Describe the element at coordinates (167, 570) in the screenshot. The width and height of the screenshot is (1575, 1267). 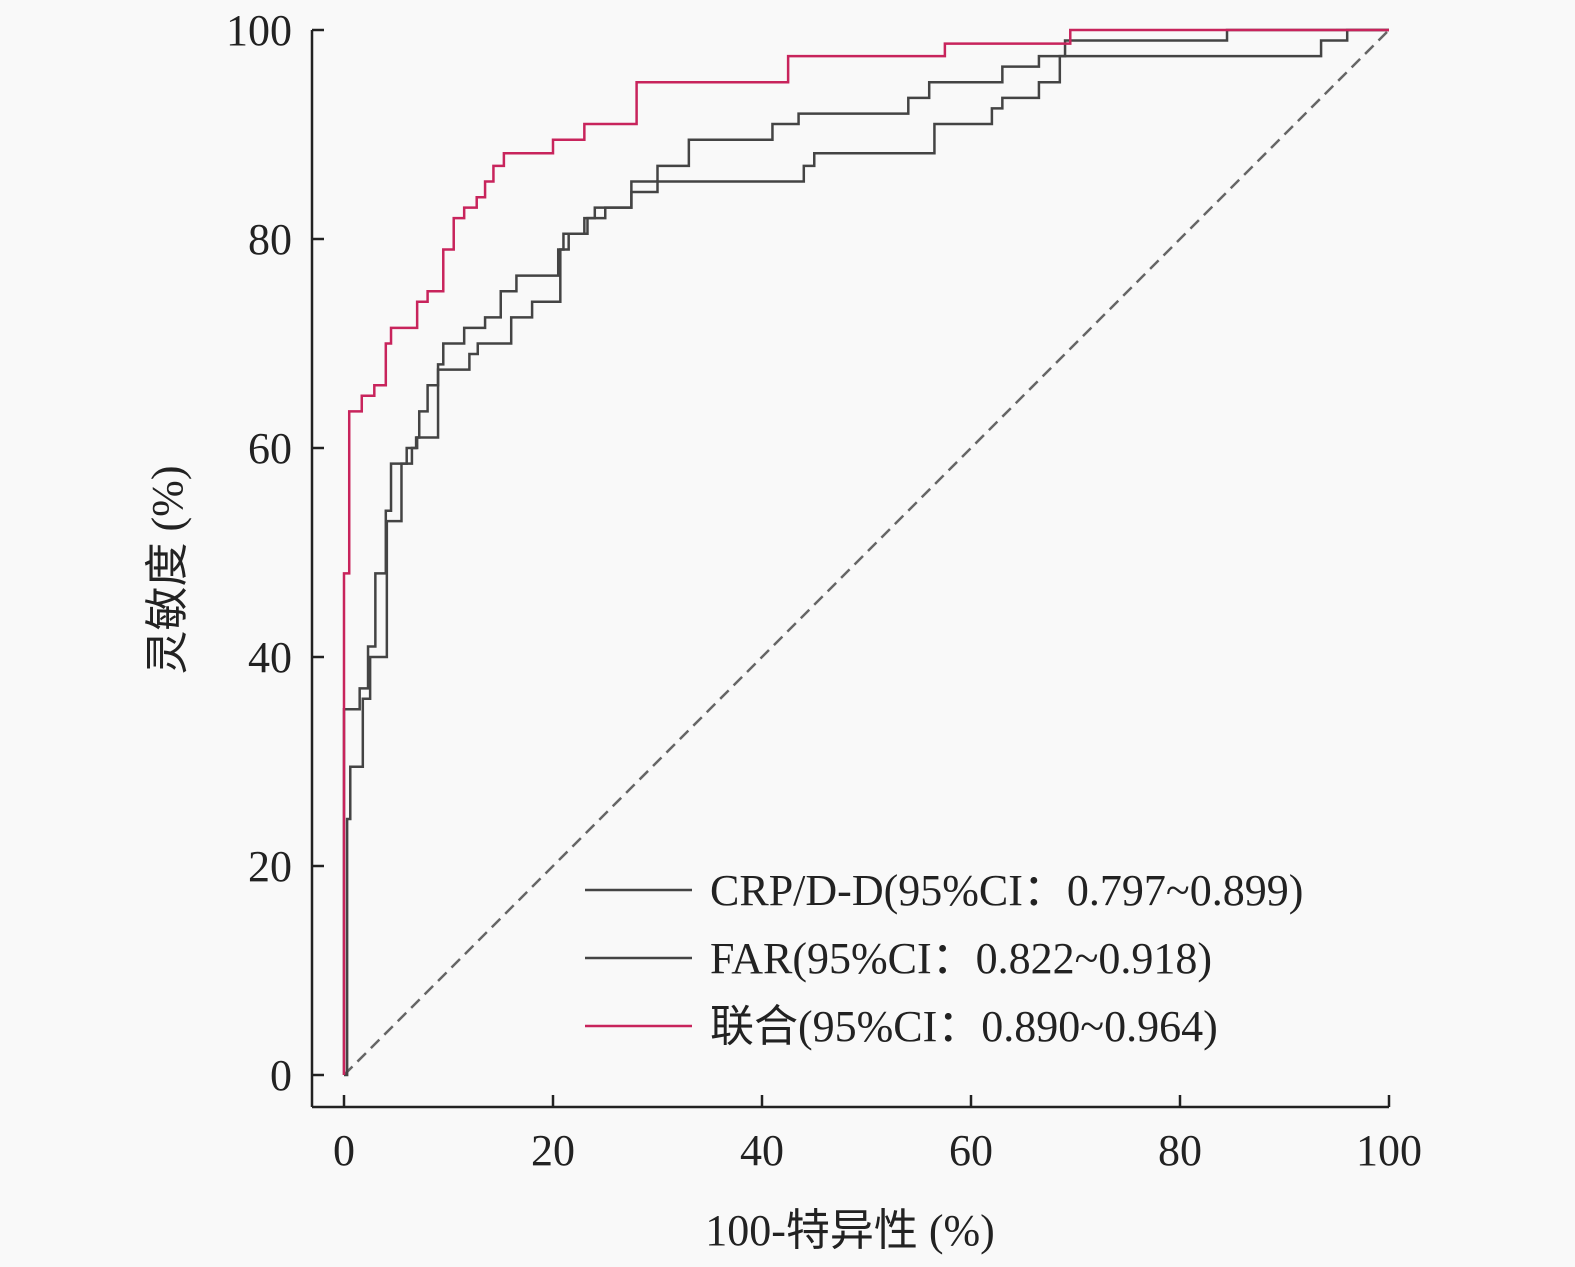
I see `y-axis-label: 灵敏度 (%)` at that location.